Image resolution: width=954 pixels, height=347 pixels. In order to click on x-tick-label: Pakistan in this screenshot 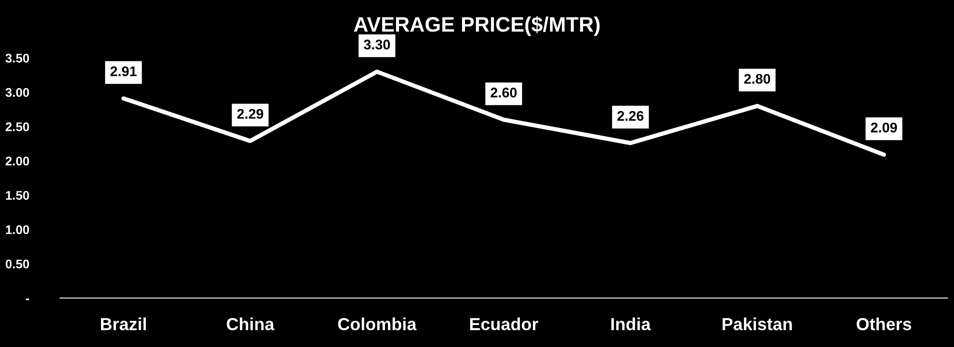, I will do `click(757, 324)`.